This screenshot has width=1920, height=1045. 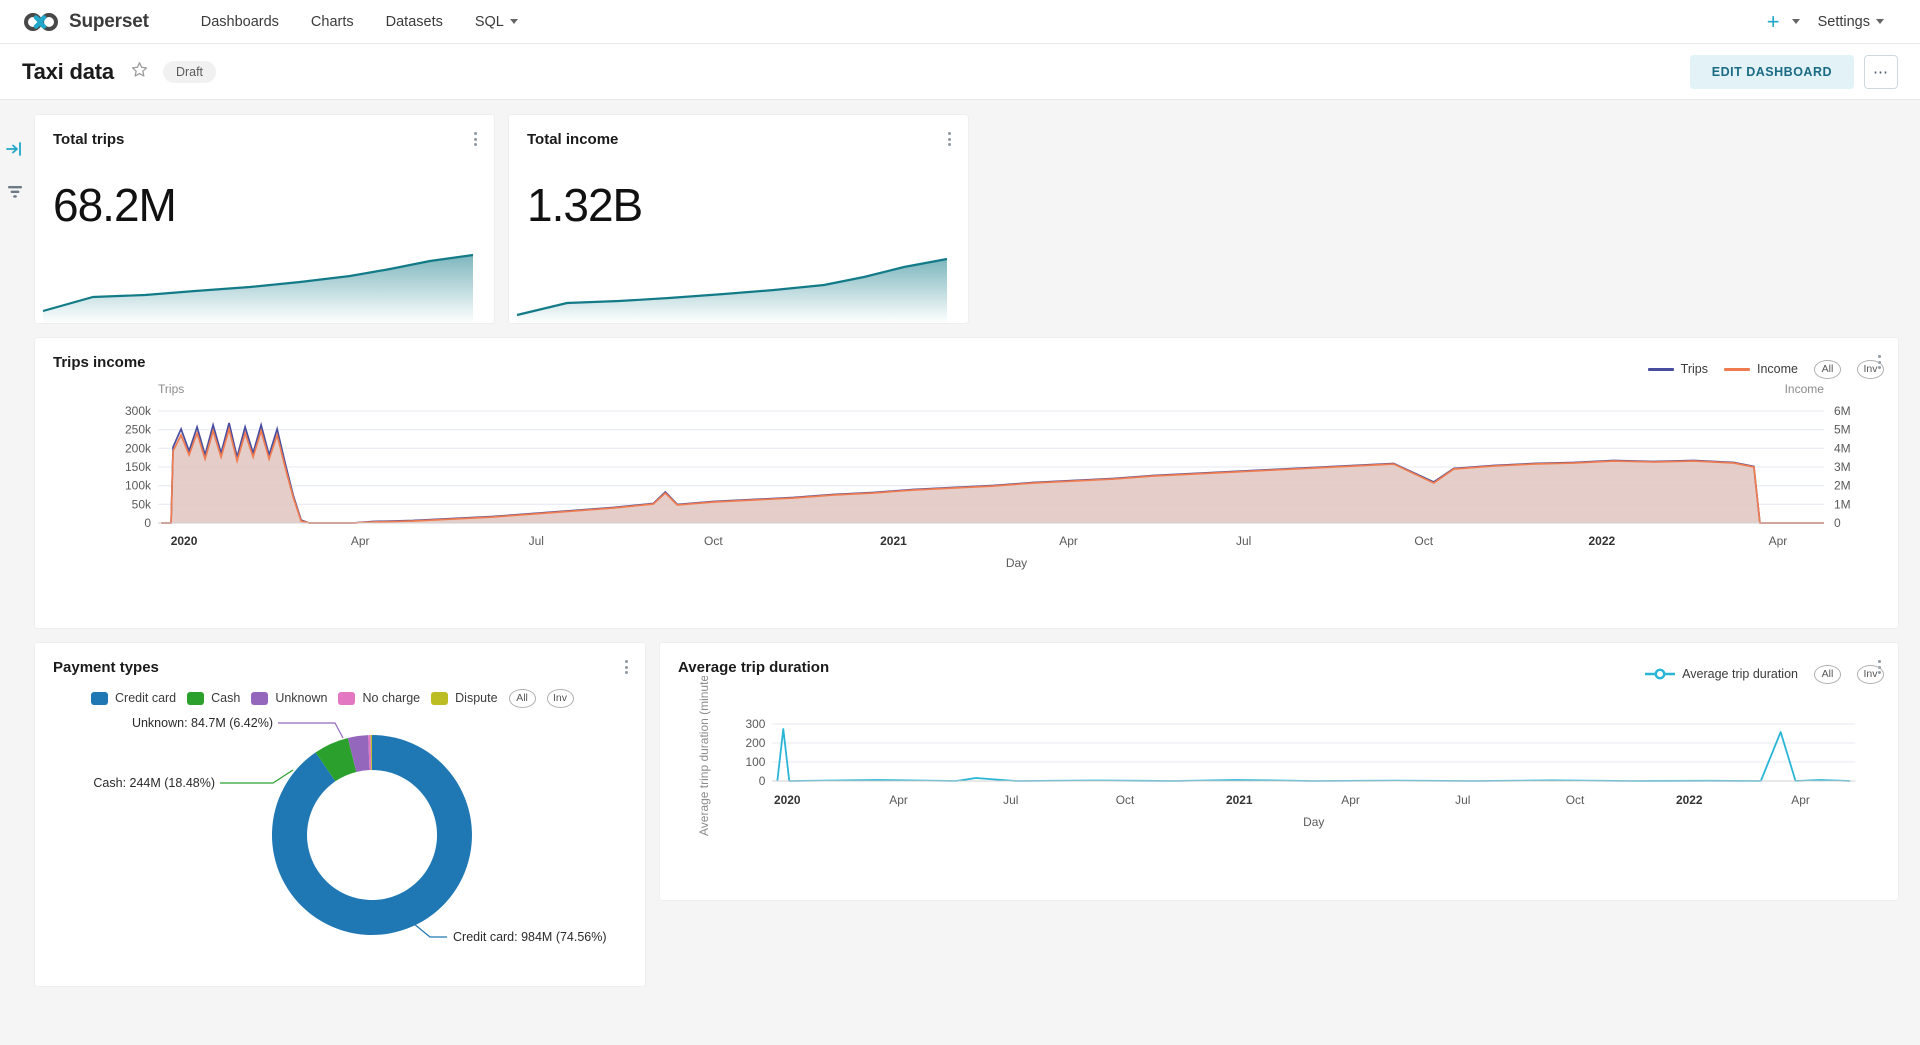 I want to click on card-title: Average trip duration, so click(x=754, y=667).